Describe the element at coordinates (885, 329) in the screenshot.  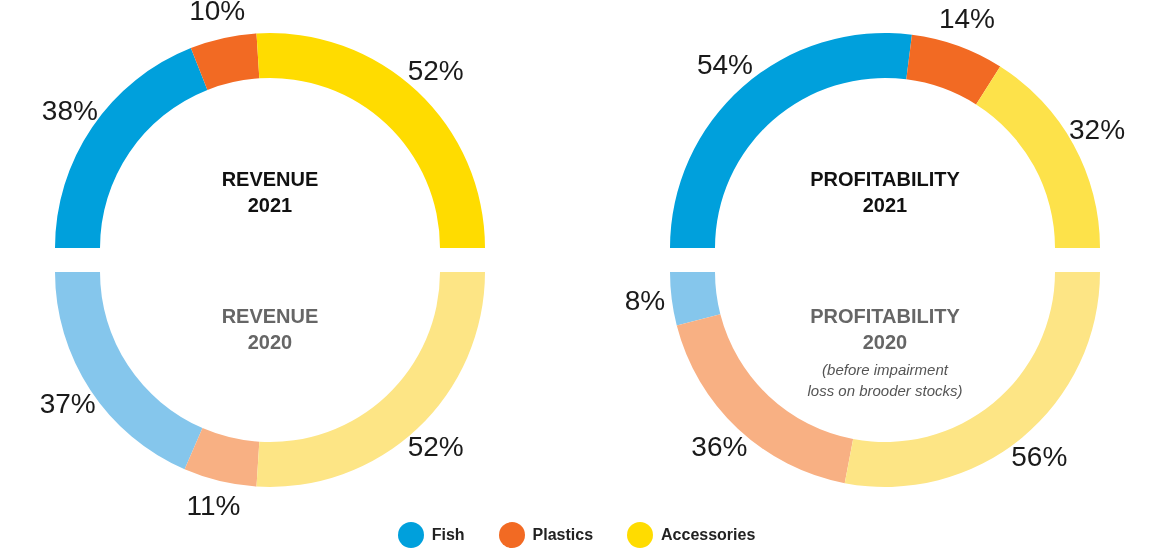
I see `text: PROFITABILITY 2020` at that location.